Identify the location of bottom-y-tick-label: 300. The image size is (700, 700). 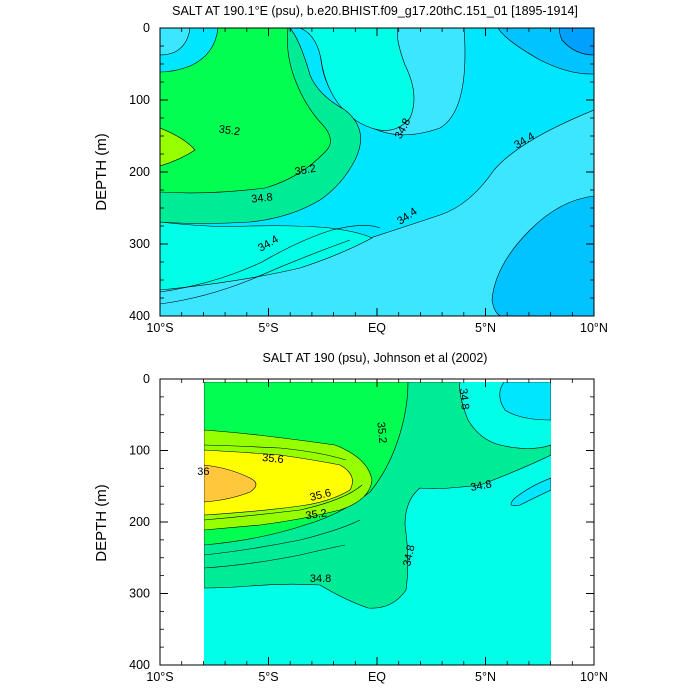
(139, 594).